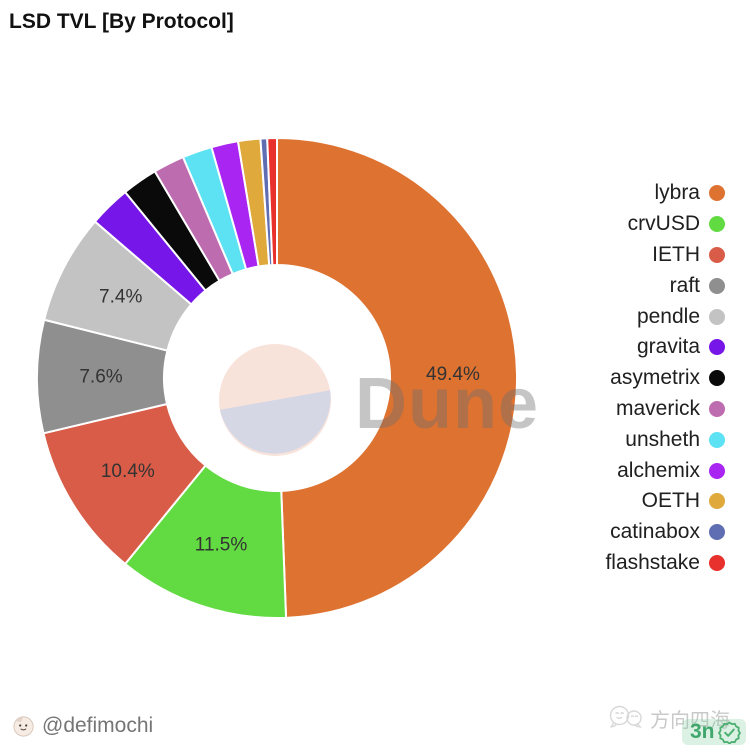 The image size is (750, 754). What do you see at coordinates (447, 404) in the screenshot?
I see `dune-watermark-text: Dune` at bounding box center [447, 404].